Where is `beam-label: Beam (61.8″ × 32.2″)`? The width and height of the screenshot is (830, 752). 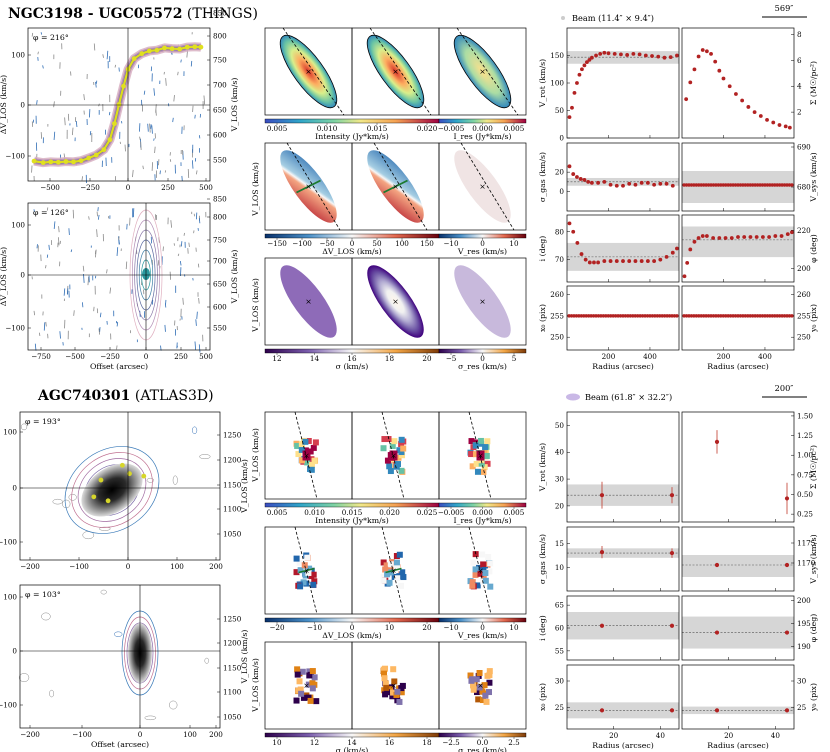
beam-label: Beam (61.8″ × 32.2″) is located at coordinates (628, 397).